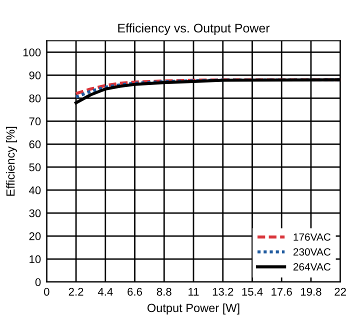 This screenshot has height=326, width=359. I want to click on x-tick-label: 22, so click(340, 292).